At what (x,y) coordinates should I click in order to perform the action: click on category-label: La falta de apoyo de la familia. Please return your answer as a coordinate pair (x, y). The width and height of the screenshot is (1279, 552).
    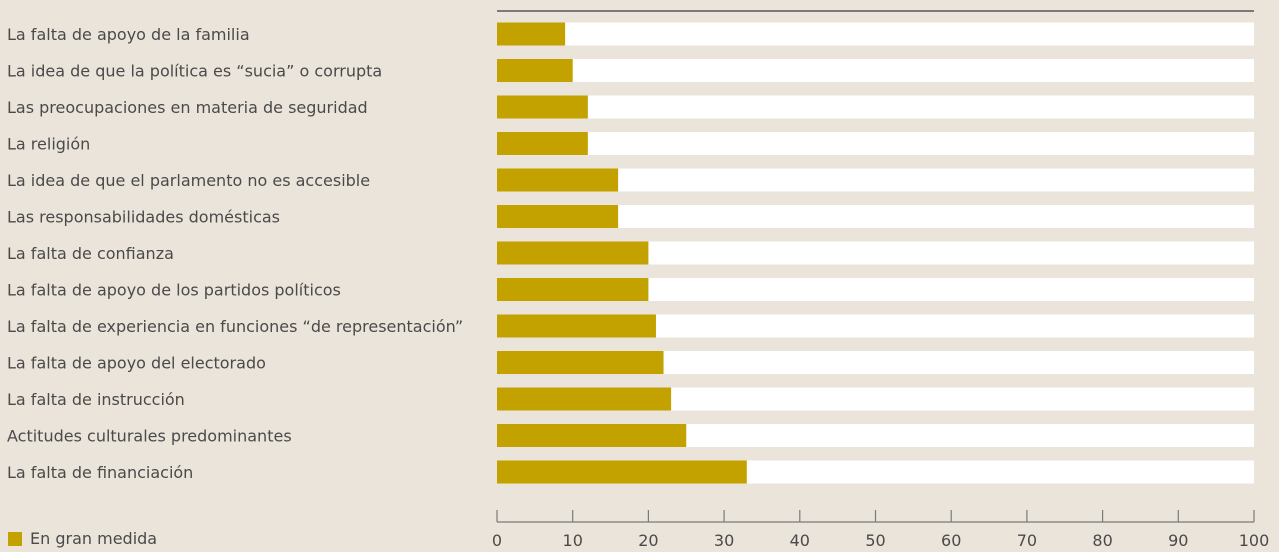
    Looking at the image, I should click on (128, 34).